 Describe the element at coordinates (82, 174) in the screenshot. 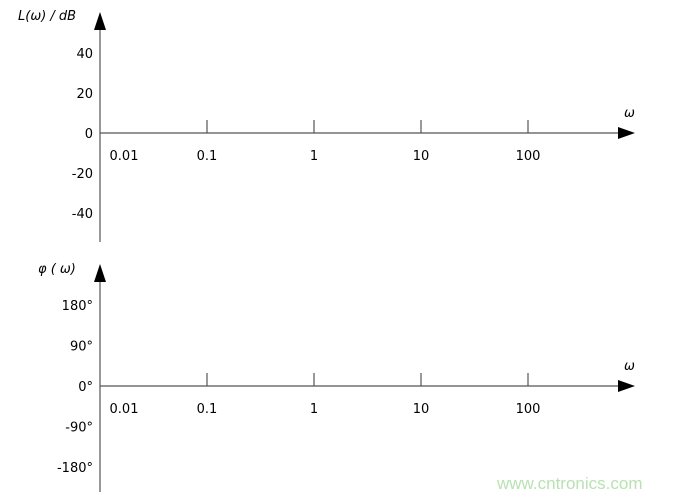

I see `y-tick-label: -20` at that location.